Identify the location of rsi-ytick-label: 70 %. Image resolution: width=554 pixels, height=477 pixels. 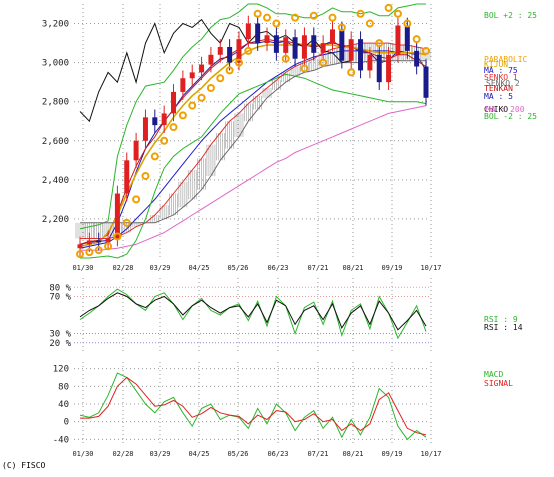
(60, 298).